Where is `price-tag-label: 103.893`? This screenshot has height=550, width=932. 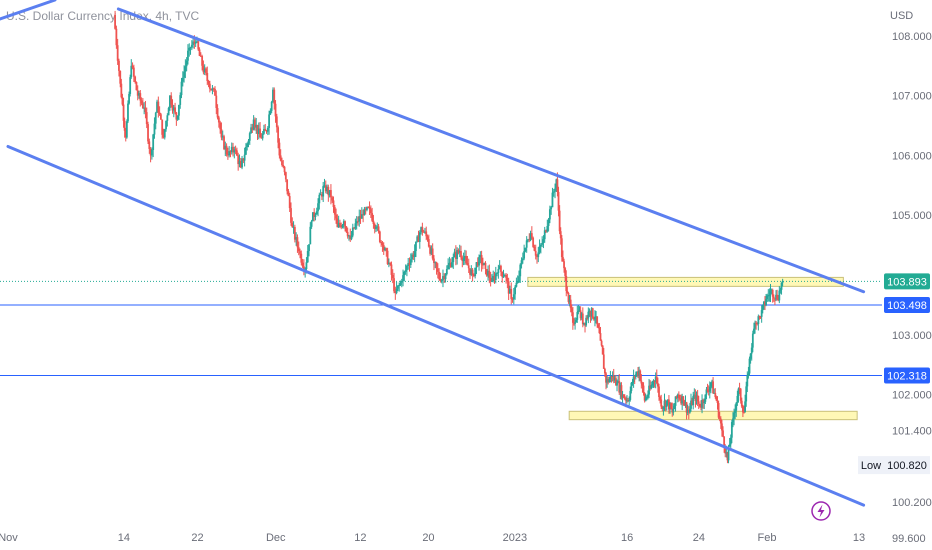
price-tag-label: 103.893 is located at coordinates (907, 282).